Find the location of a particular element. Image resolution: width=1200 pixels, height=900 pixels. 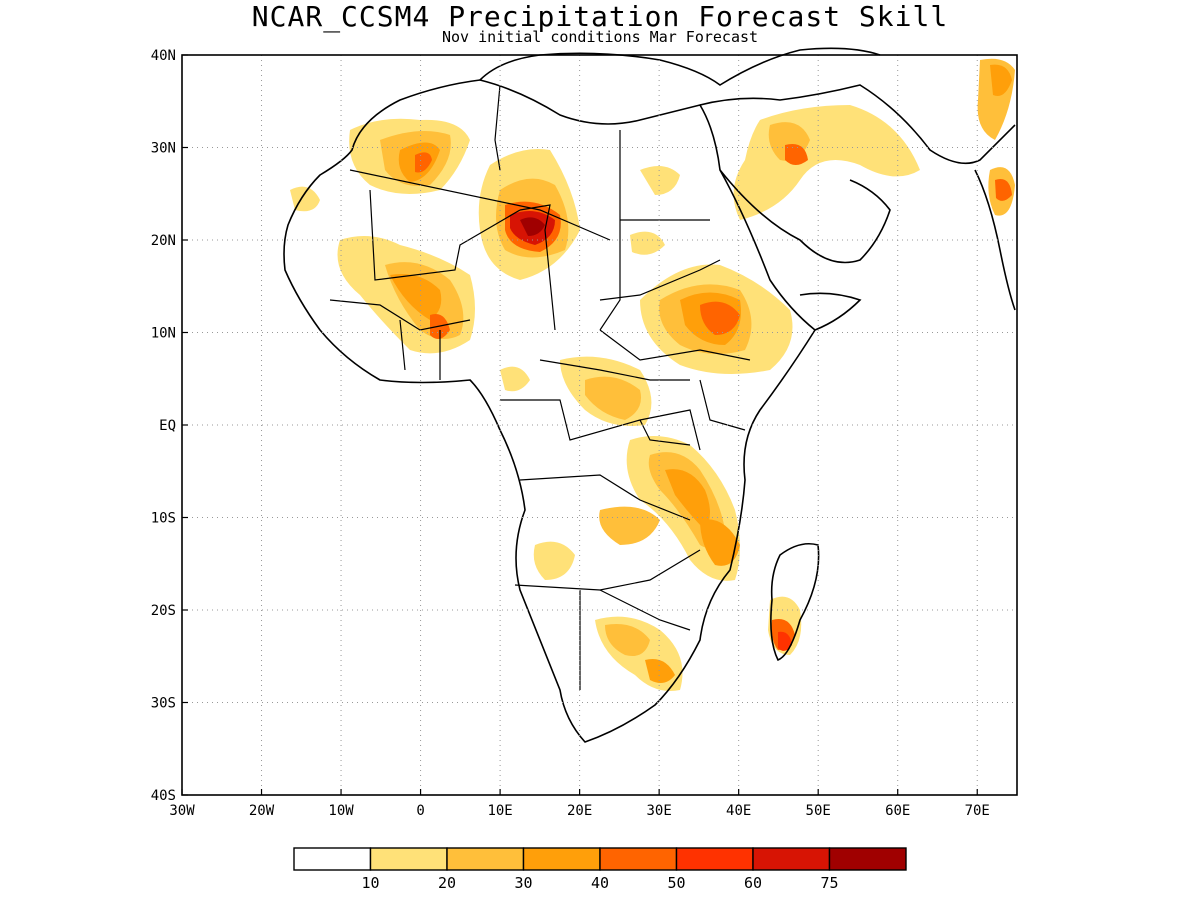

colorbar-label: 60 is located at coordinates (753, 883).